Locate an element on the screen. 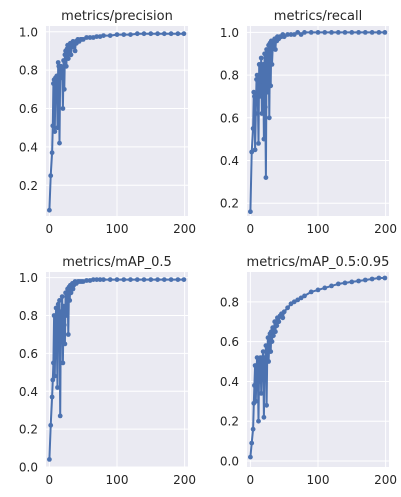 The height and width of the screenshot is (497, 401). y-tick-label: 0.0 is located at coordinates (229, 462).